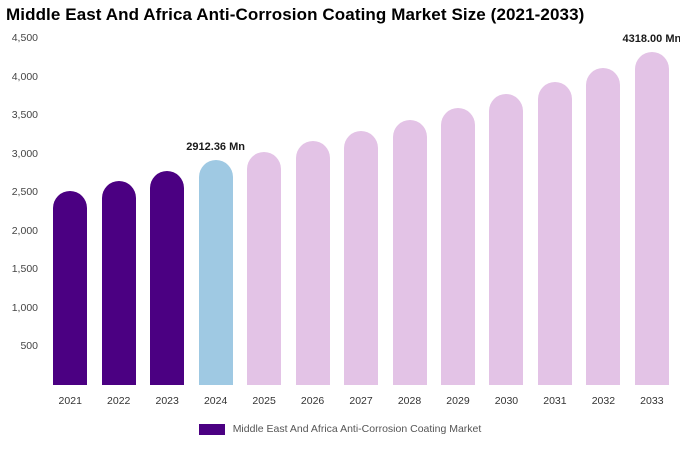 The width and height of the screenshot is (680, 450). I want to click on bar-value-label-2024: 2912.36 Mn, so click(215, 147).